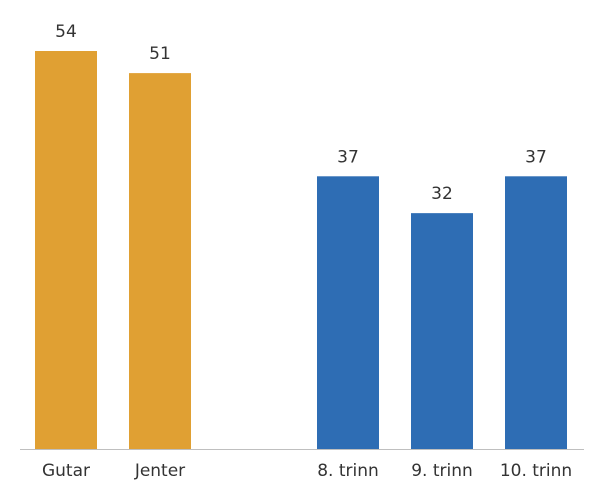 The height and width of the screenshot is (486, 589). Describe the element at coordinates (348, 471) in the screenshot. I see `category-label-8-trinn: 8. trinn` at that location.